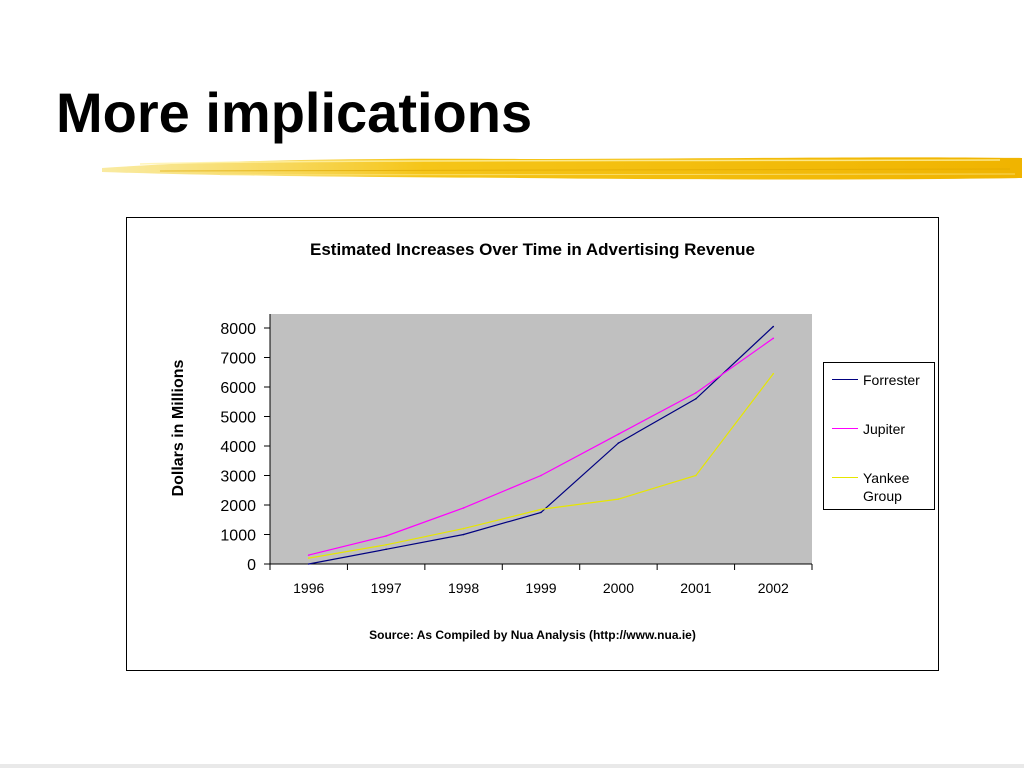 This screenshot has height=768, width=1024. What do you see at coordinates (386, 588) in the screenshot?
I see `x-tick-label: 1997` at bounding box center [386, 588].